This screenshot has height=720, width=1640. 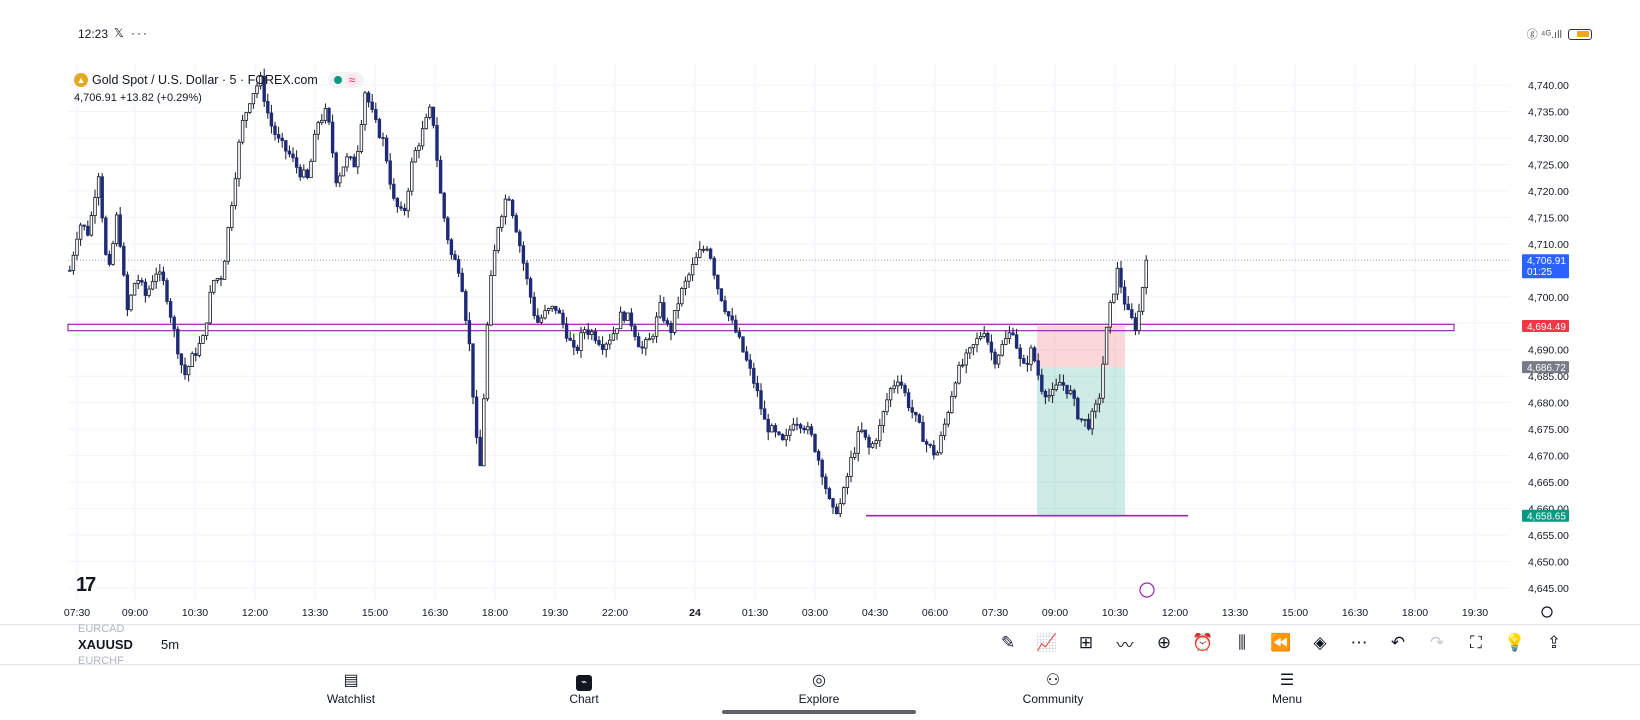 I want to click on price-label-value: 4,686.72, so click(x=1546, y=368).